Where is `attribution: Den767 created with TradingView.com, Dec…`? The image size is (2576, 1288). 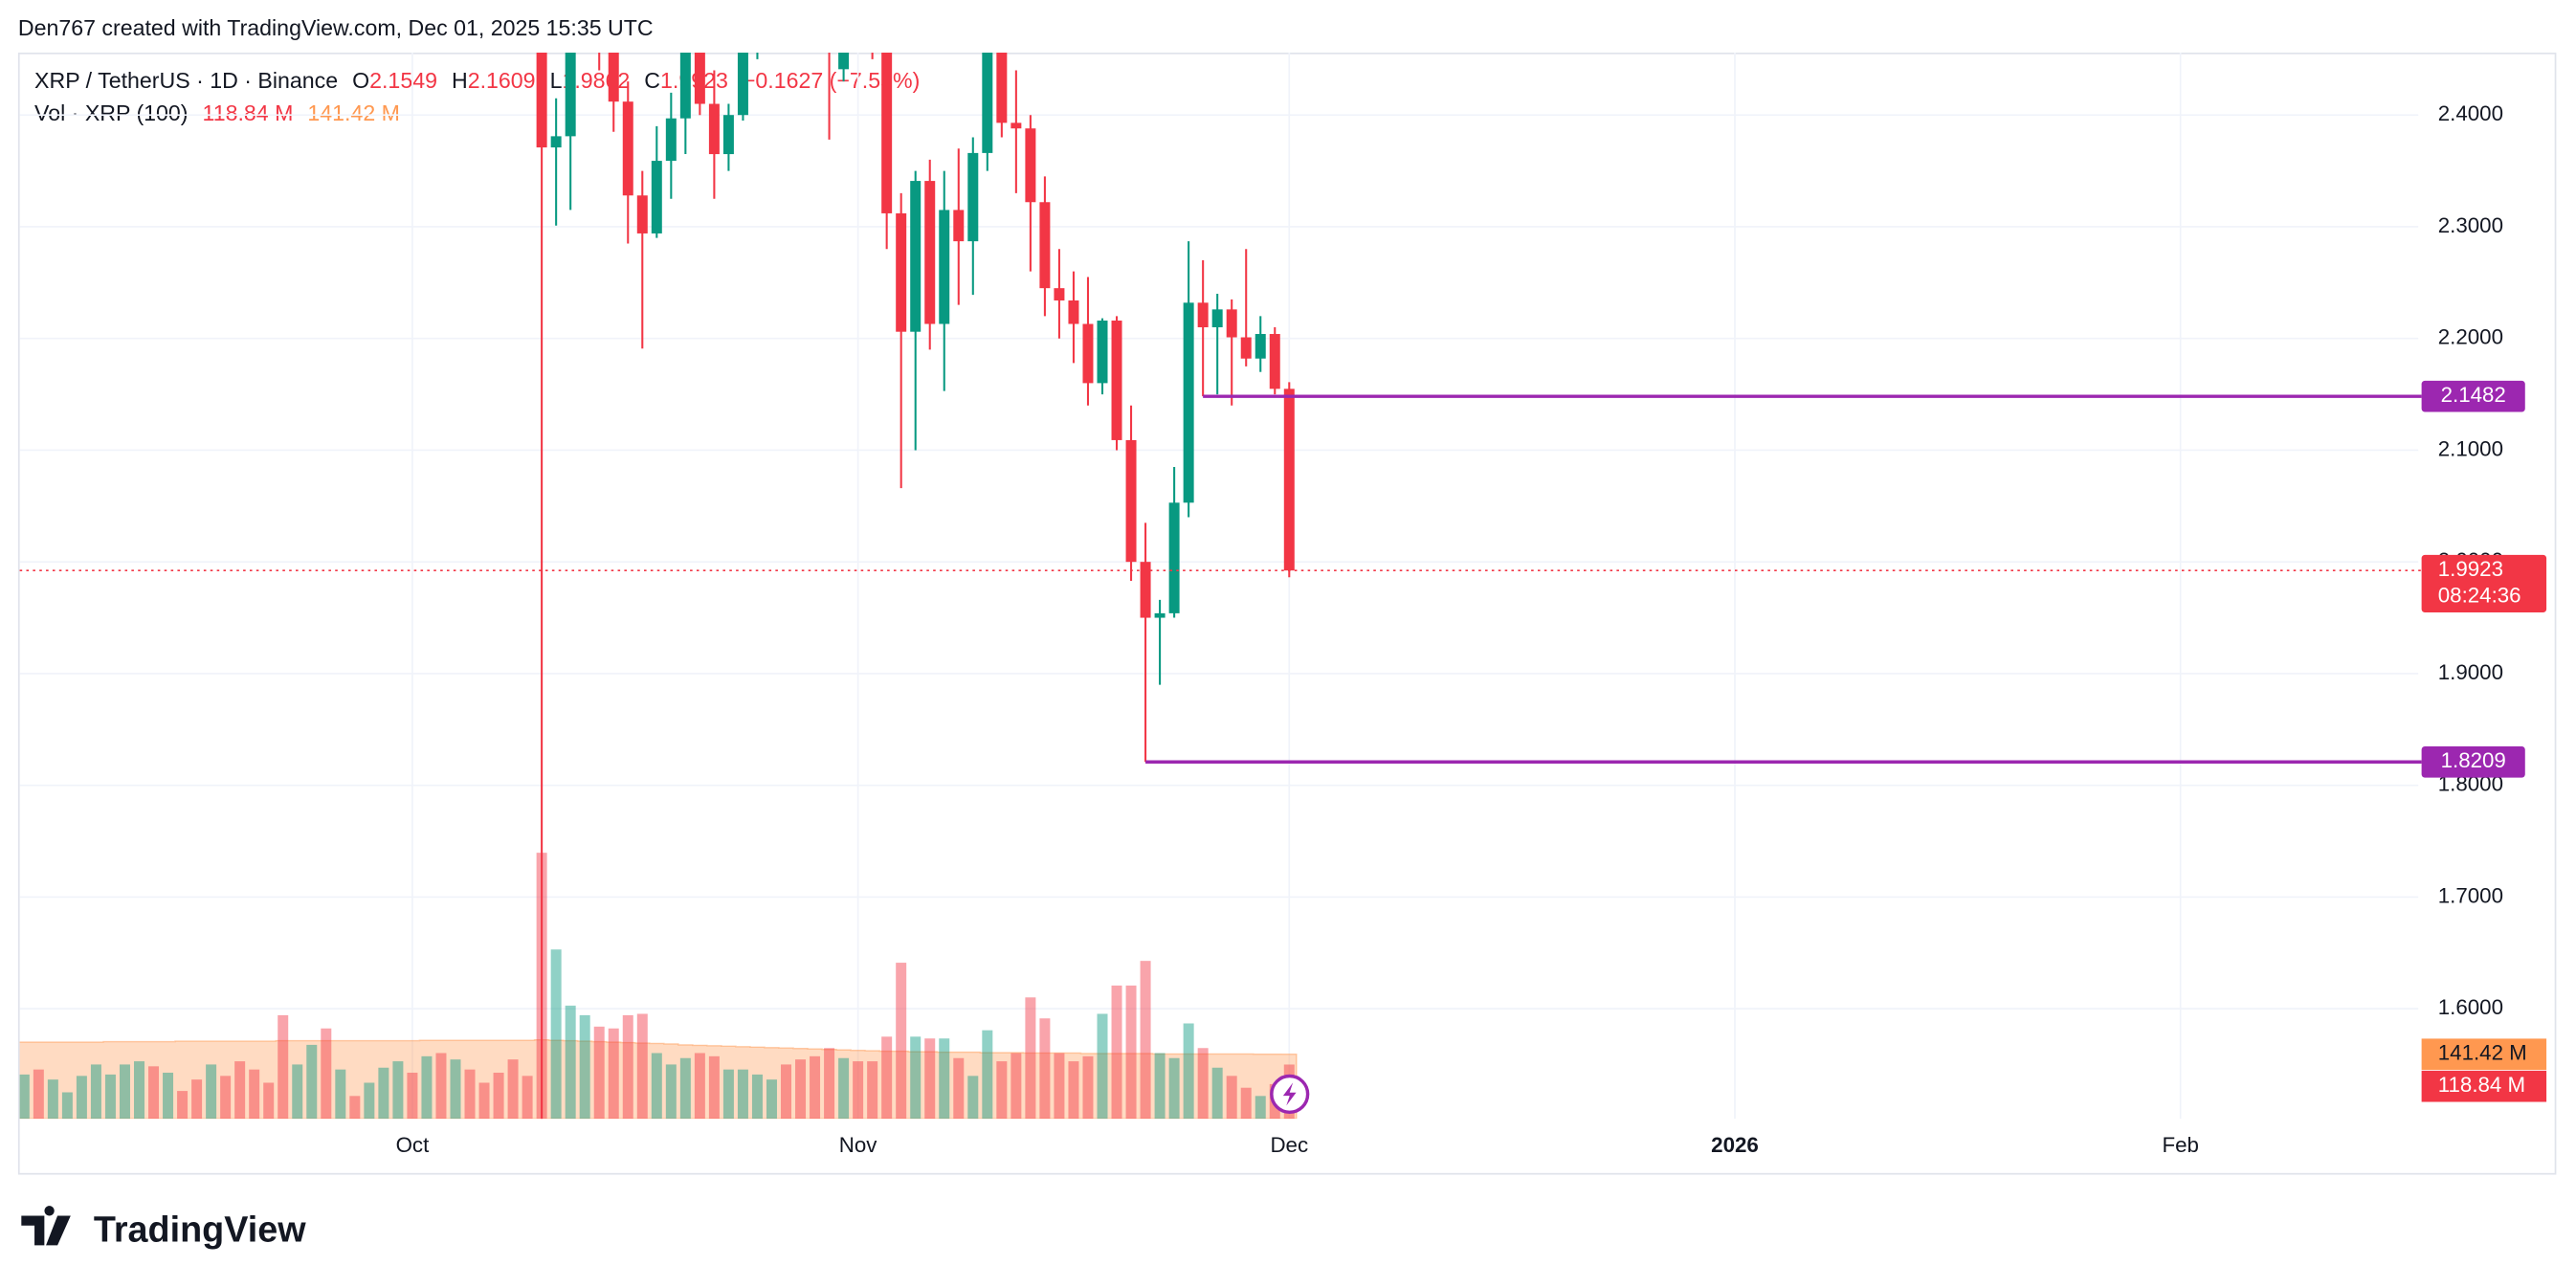
attribution: Den767 created with TradingView.com, Dec… is located at coordinates (336, 27).